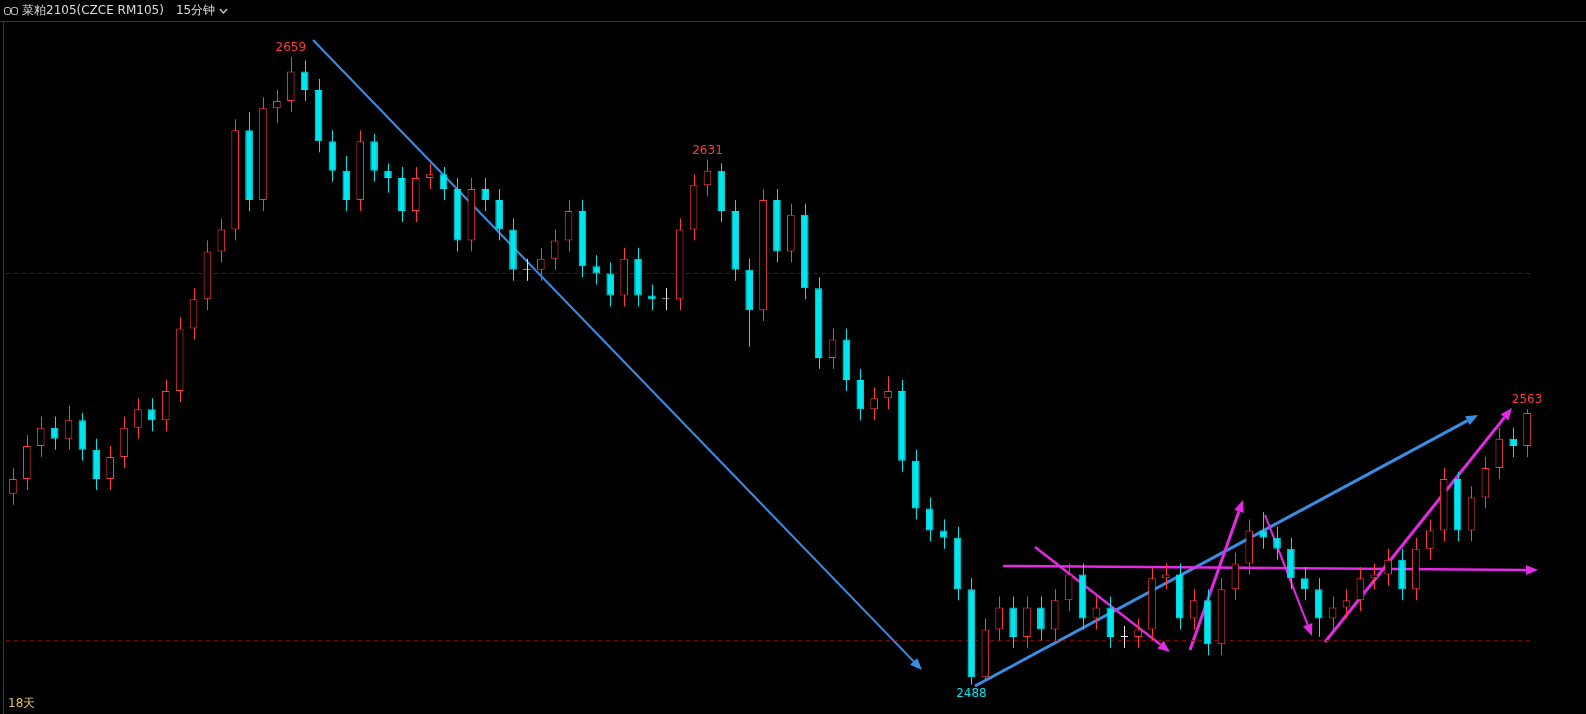 The height and width of the screenshot is (714, 1586). I want to click on chart-subtitle: 15分钟, so click(195, 10).